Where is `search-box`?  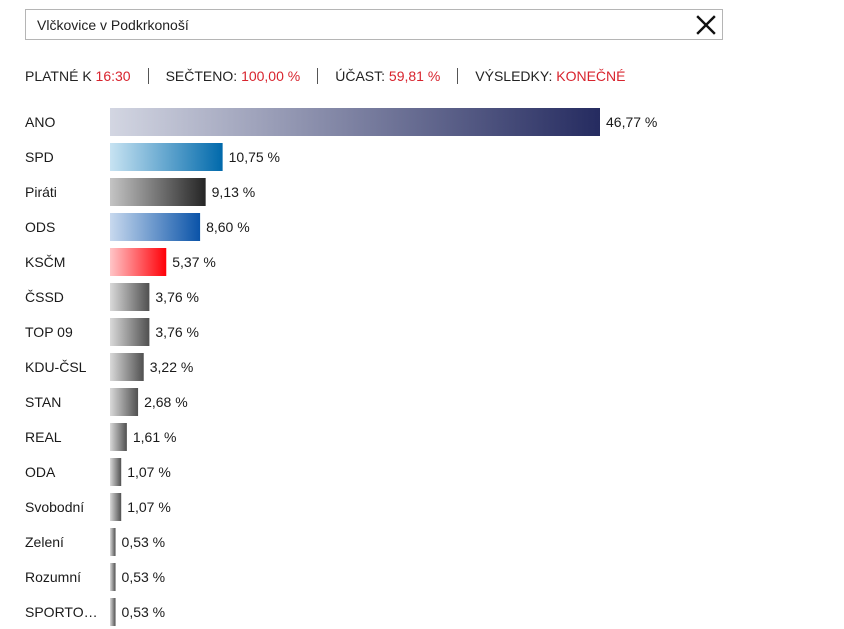
search-box is located at coordinates (374, 24).